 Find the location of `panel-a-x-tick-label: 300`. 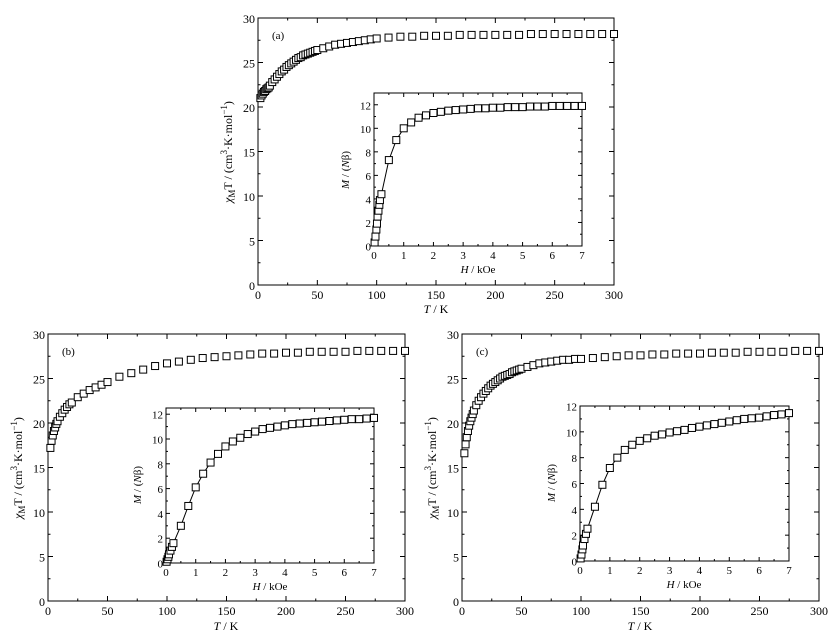

panel-a-x-tick-label: 300 is located at coordinates (614, 295).